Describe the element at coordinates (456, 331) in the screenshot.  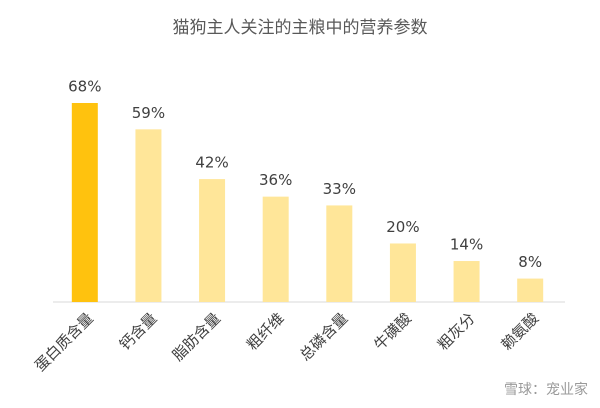
I see `x-tick-label: 粗灰分` at that location.